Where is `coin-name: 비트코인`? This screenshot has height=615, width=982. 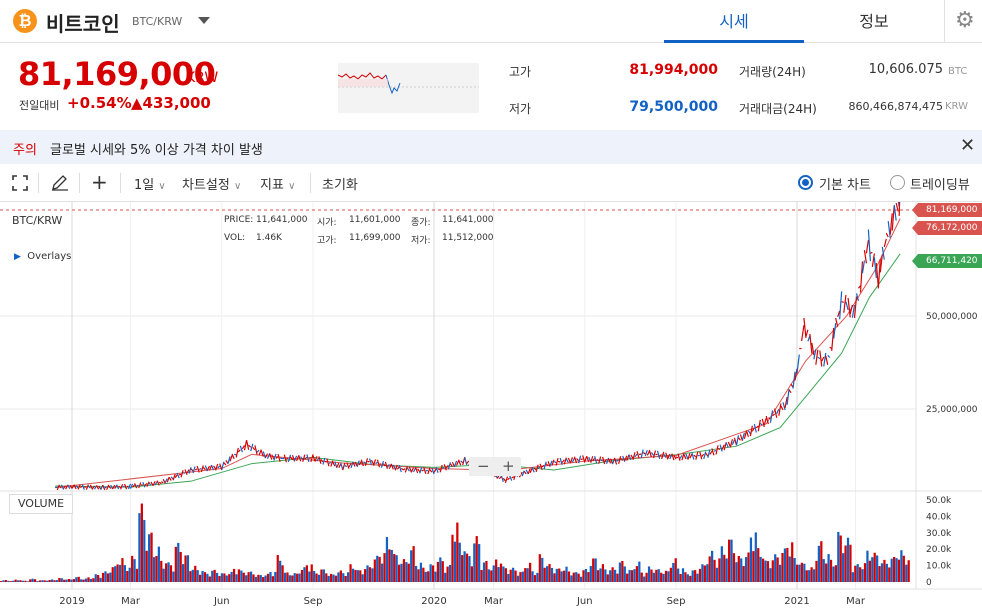
coin-name: 비트코인 is located at coordinates (83, 24).